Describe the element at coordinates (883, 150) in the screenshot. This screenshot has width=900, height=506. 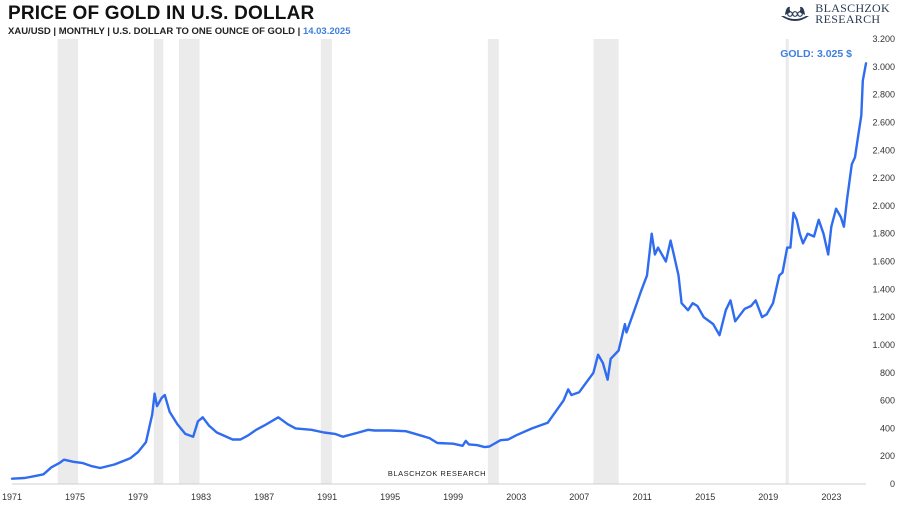
I see `y-tick-label: 2.400` at that location.